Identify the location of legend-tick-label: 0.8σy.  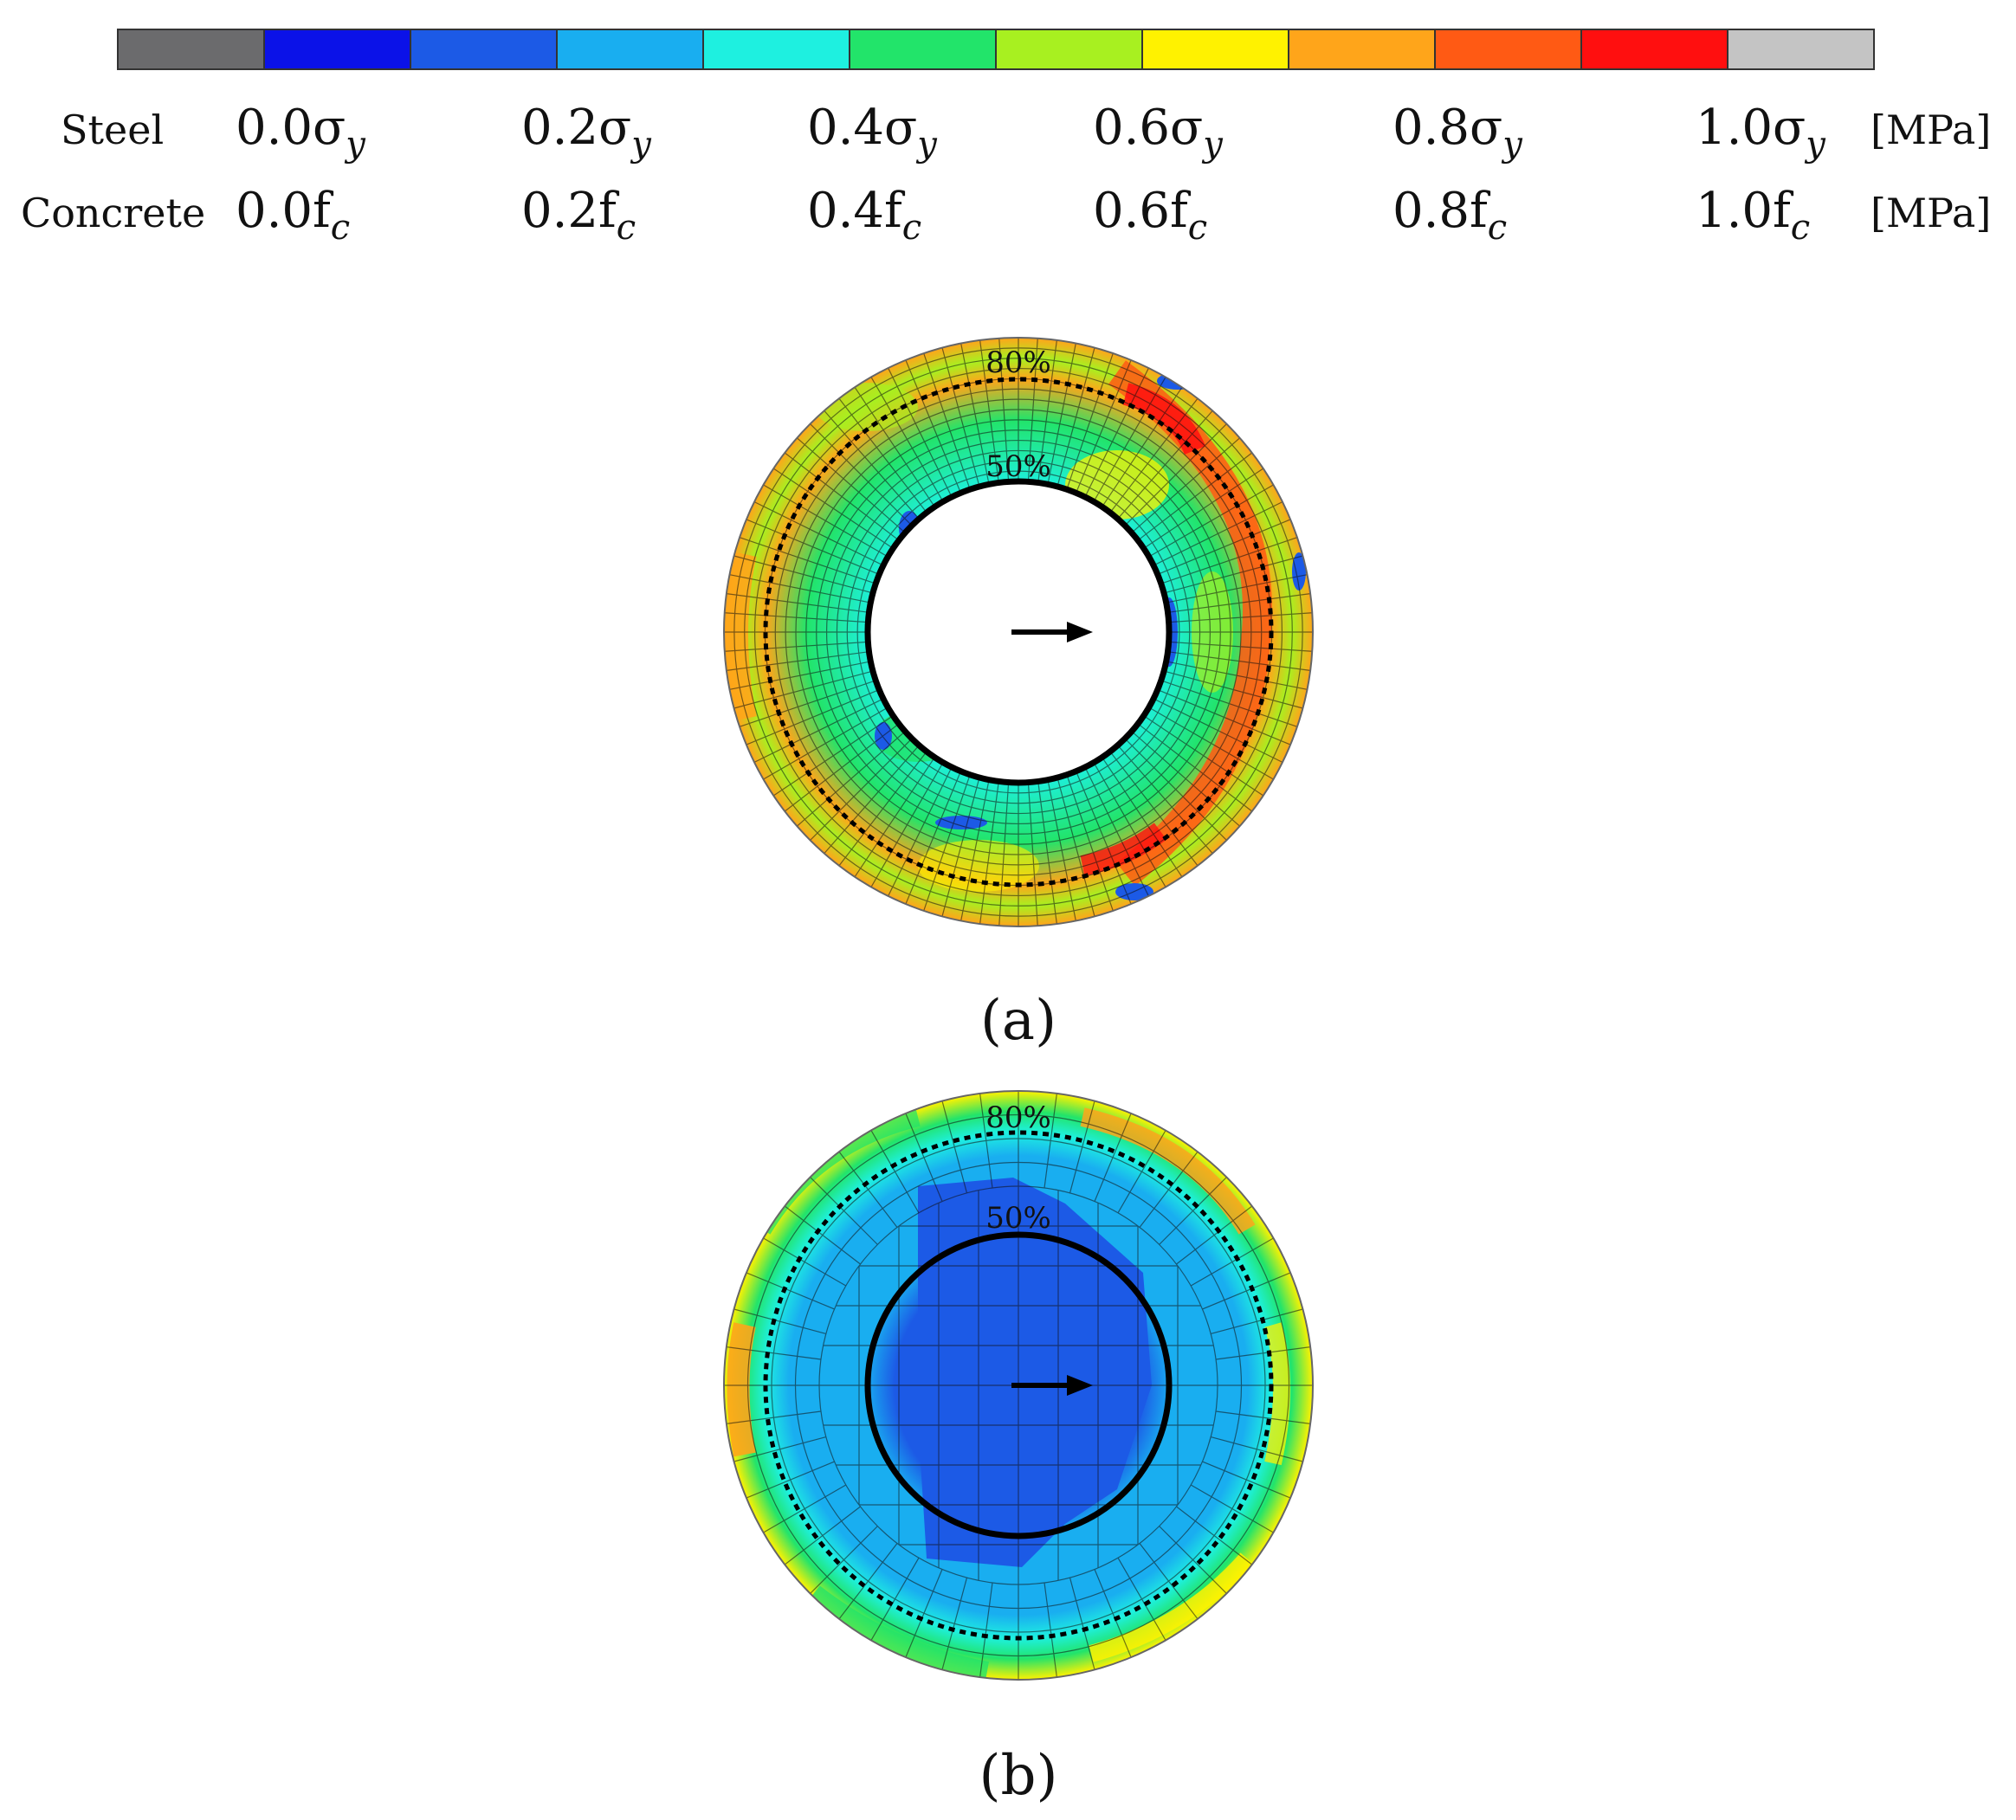
(1457, 132).